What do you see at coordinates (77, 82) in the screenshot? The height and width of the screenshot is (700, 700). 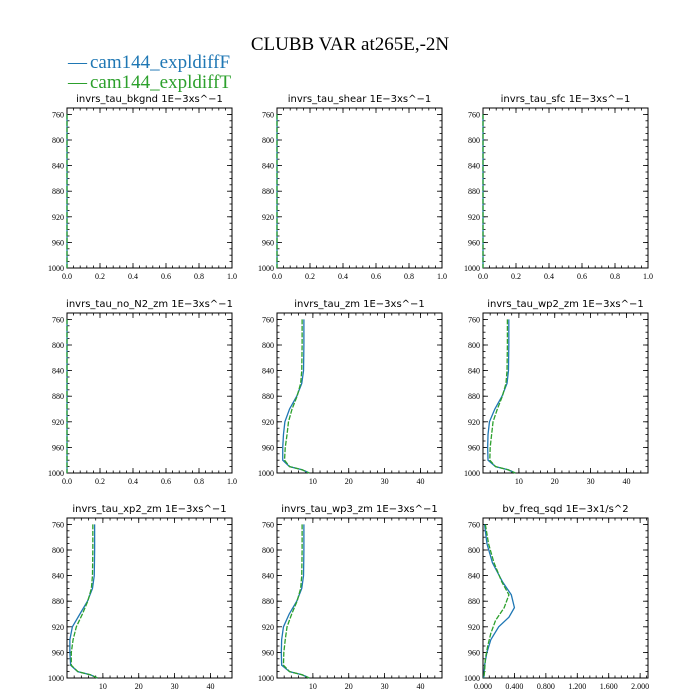 I see `legend-marker-2: —` at bounding box center [77, 82].